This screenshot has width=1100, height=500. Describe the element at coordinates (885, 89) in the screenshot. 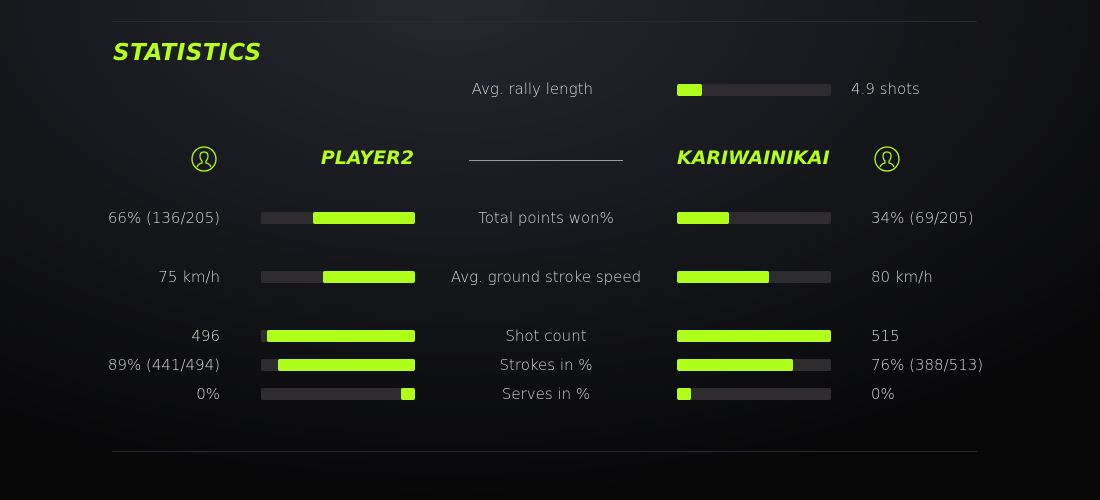

I see `rally-value: 4.9 shots` at that location.